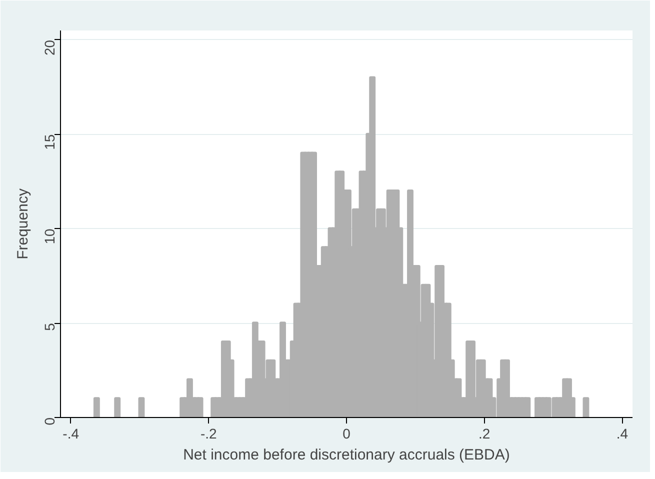 This screenshot has width=655, height=479. What do you see at coordinates (484, 434) in the screenshot?
I see `x-tick-label: .2` at bounding box center [484, 434].